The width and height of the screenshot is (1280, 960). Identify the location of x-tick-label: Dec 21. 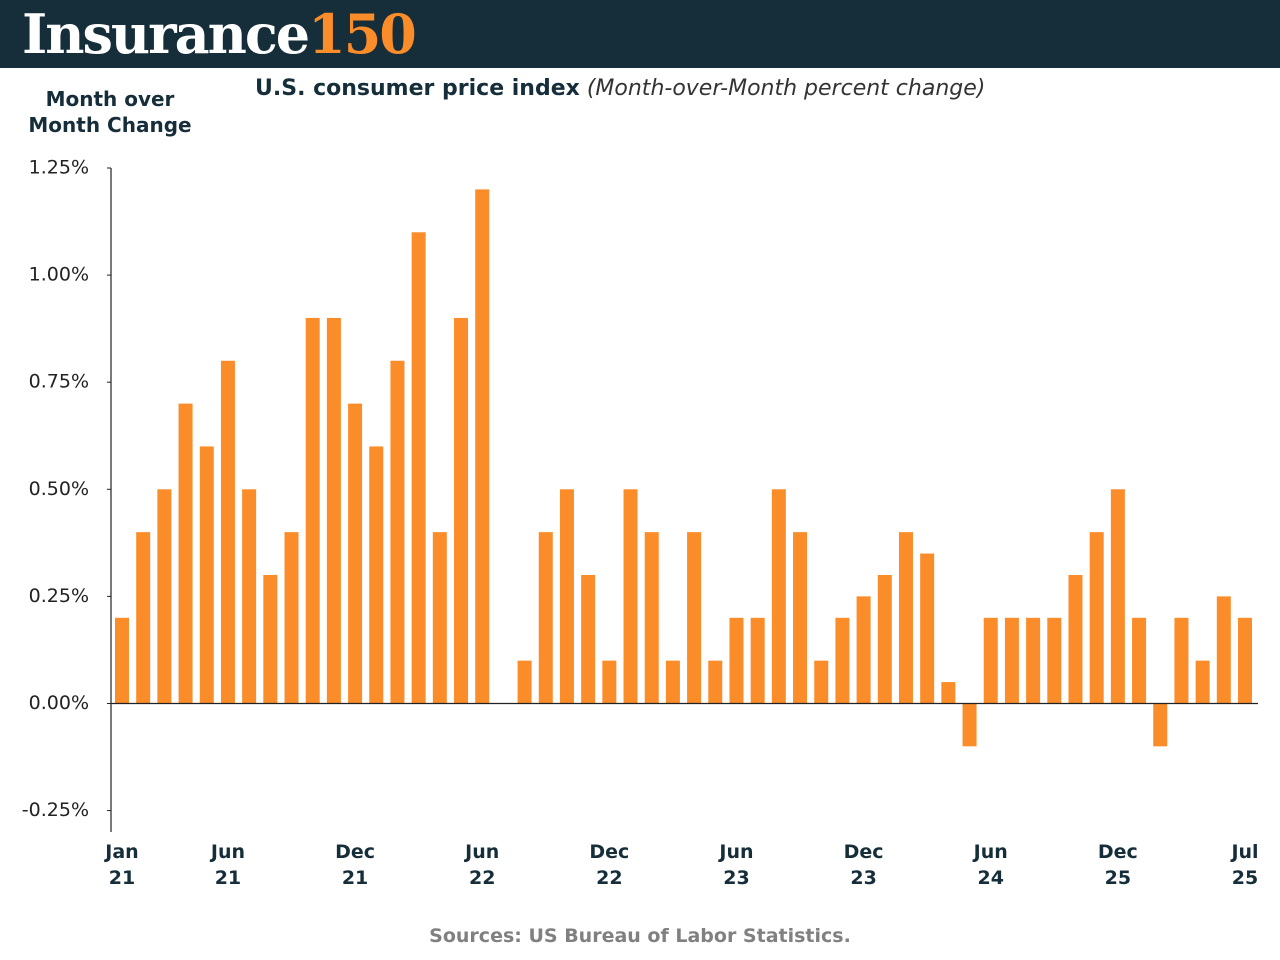
(355, 865).